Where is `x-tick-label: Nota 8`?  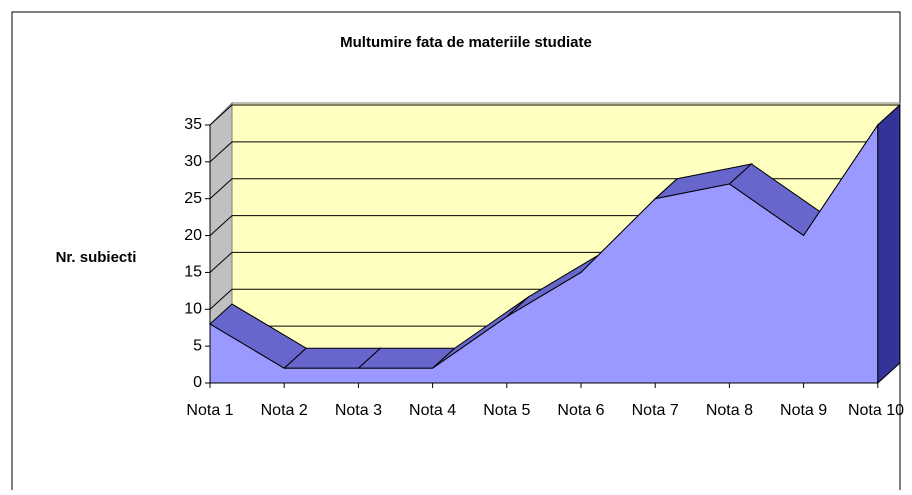
x-tick-label: Nota 8 is located at coordinates (729, 410).